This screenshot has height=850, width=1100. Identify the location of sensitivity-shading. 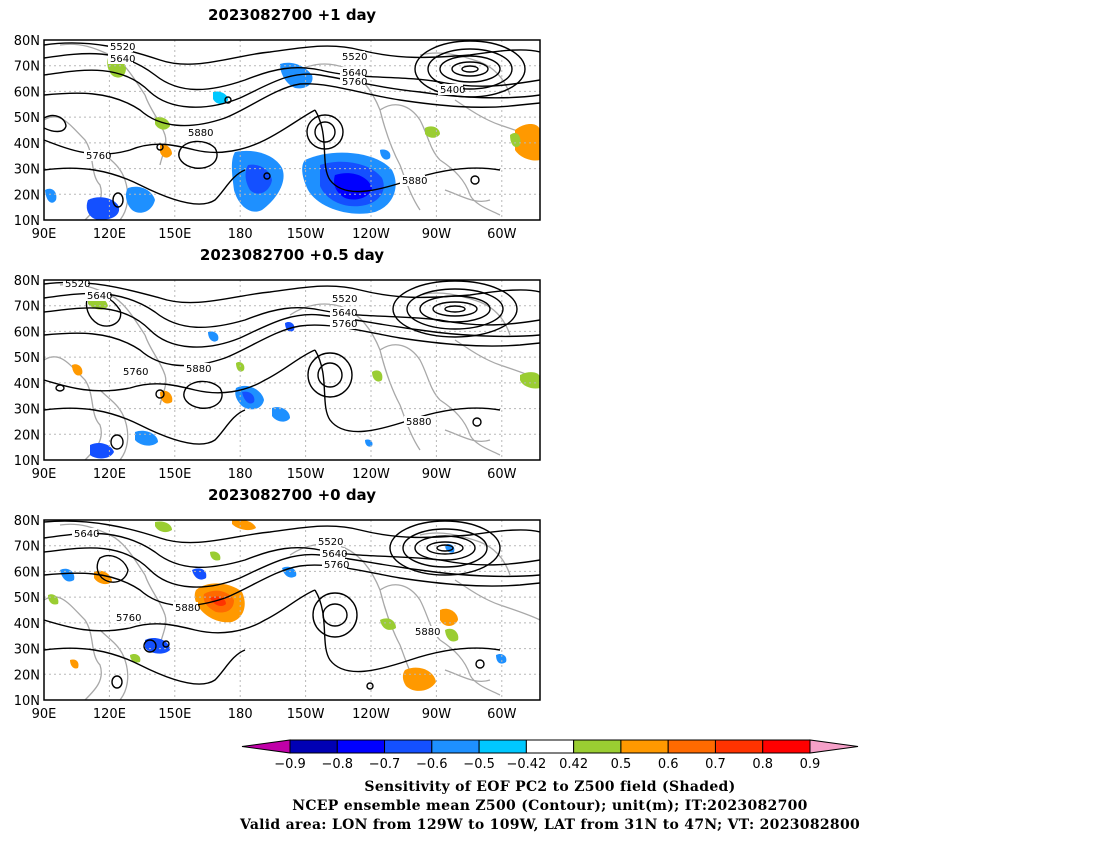
(277, 605).